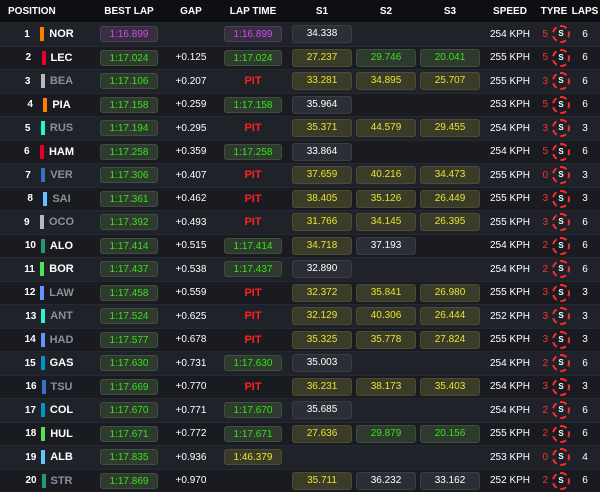 The image size is (600, 492). I want to click on s3-cell: 29.455, so click(450, 128).